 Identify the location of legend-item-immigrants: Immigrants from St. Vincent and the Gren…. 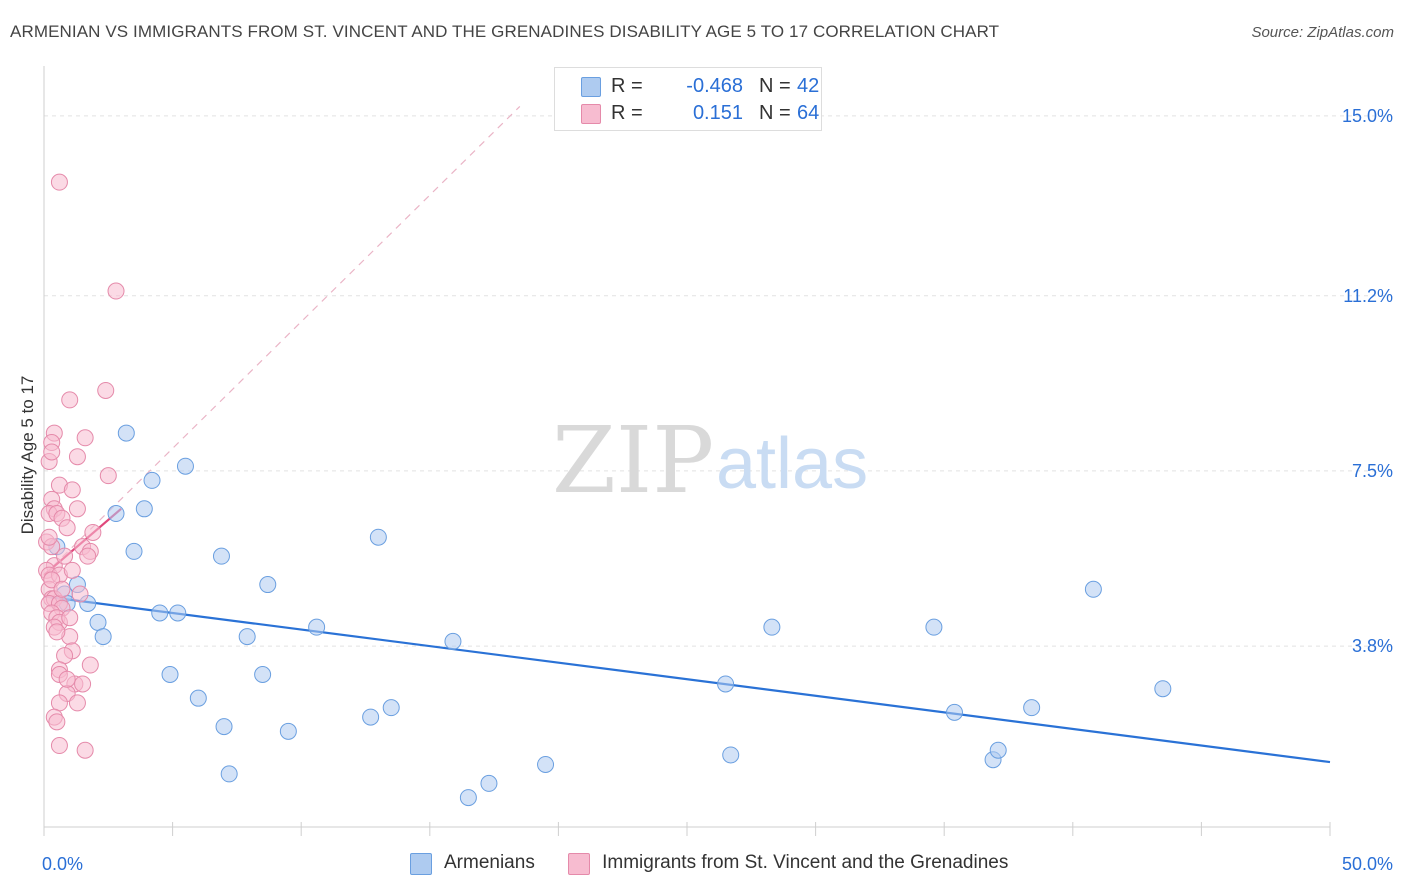
(788, 863).